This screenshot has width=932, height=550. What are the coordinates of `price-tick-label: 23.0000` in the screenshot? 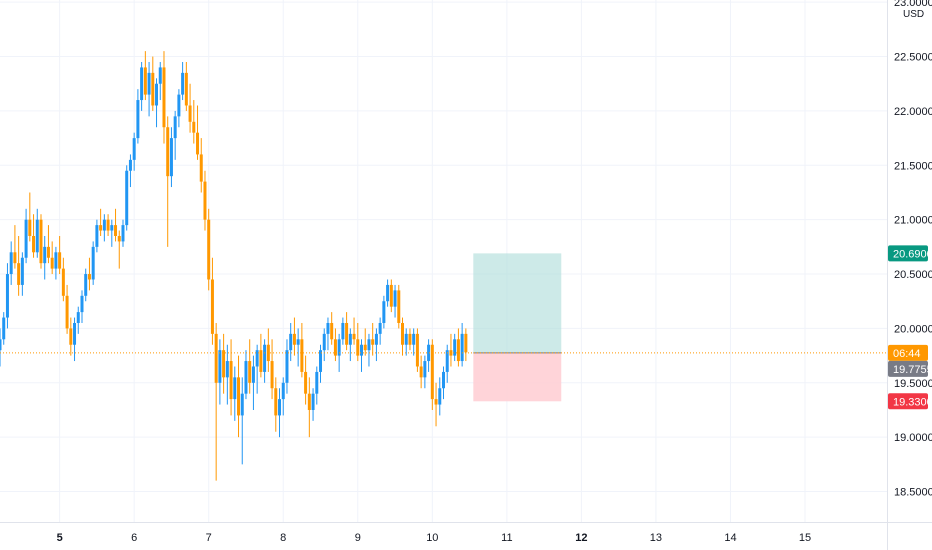 It's located at (913, 4).